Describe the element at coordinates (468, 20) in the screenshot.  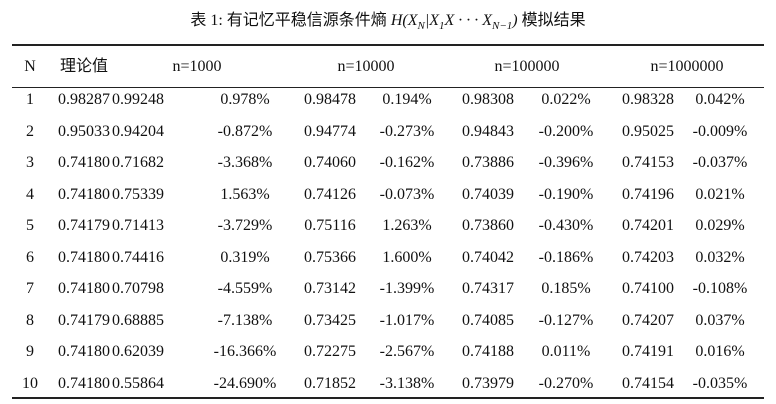
I see `formula-text: X · · · X` at that location.